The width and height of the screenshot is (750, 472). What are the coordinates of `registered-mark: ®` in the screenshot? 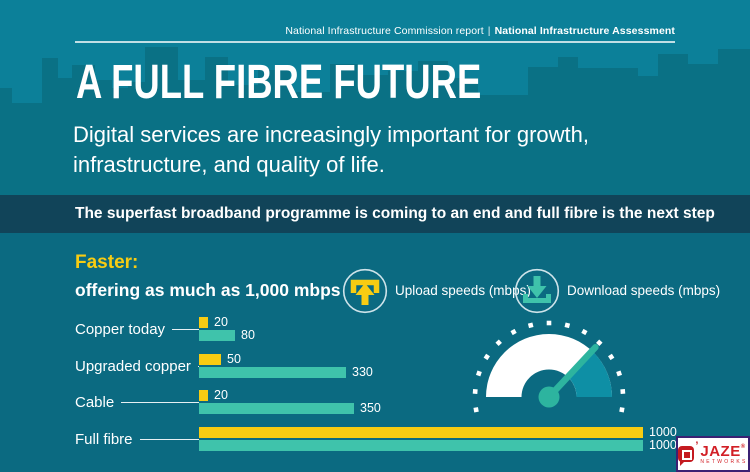 It's located at (743, 446).